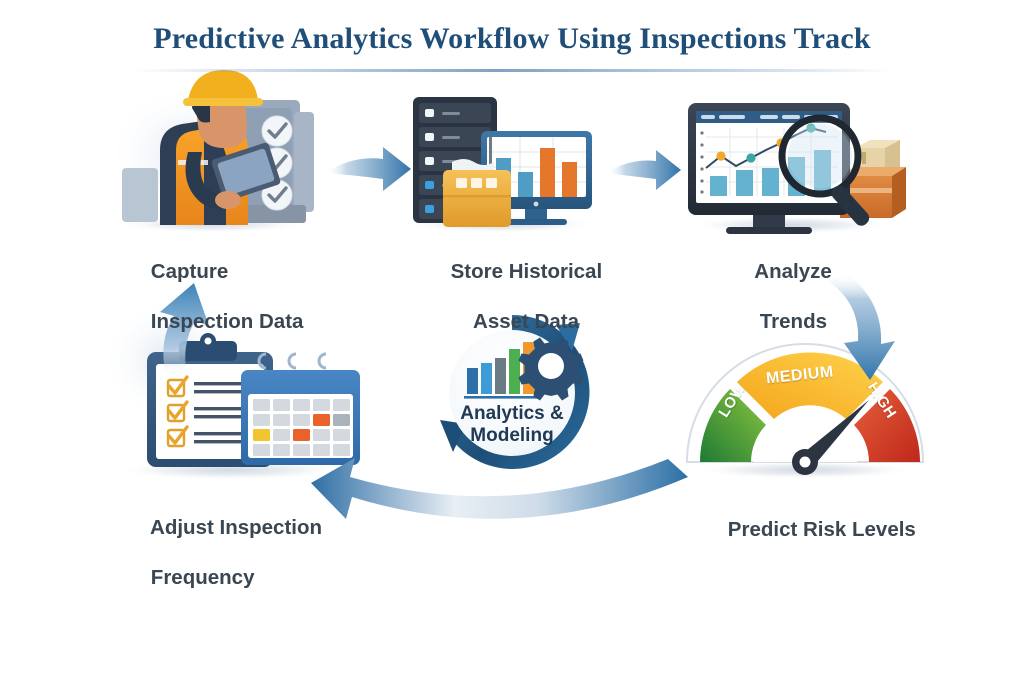 This screenshot has height=683, width=1024. I want to click on folder-icon, so click(477, 193).